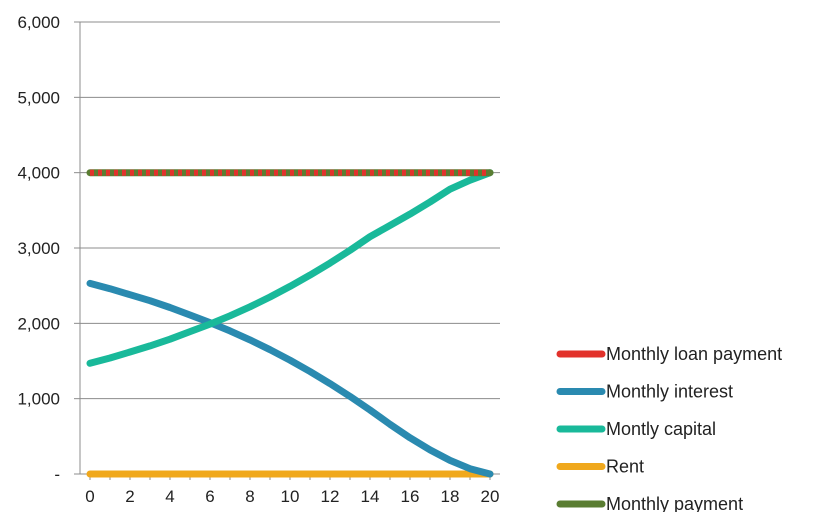 Image resolution: width=819 pixels, height=512 pixels. What do you see at coordinates (129, 496) in the screenshot?
I see `x-tick-label: 2` at bounding box center [129, 496].